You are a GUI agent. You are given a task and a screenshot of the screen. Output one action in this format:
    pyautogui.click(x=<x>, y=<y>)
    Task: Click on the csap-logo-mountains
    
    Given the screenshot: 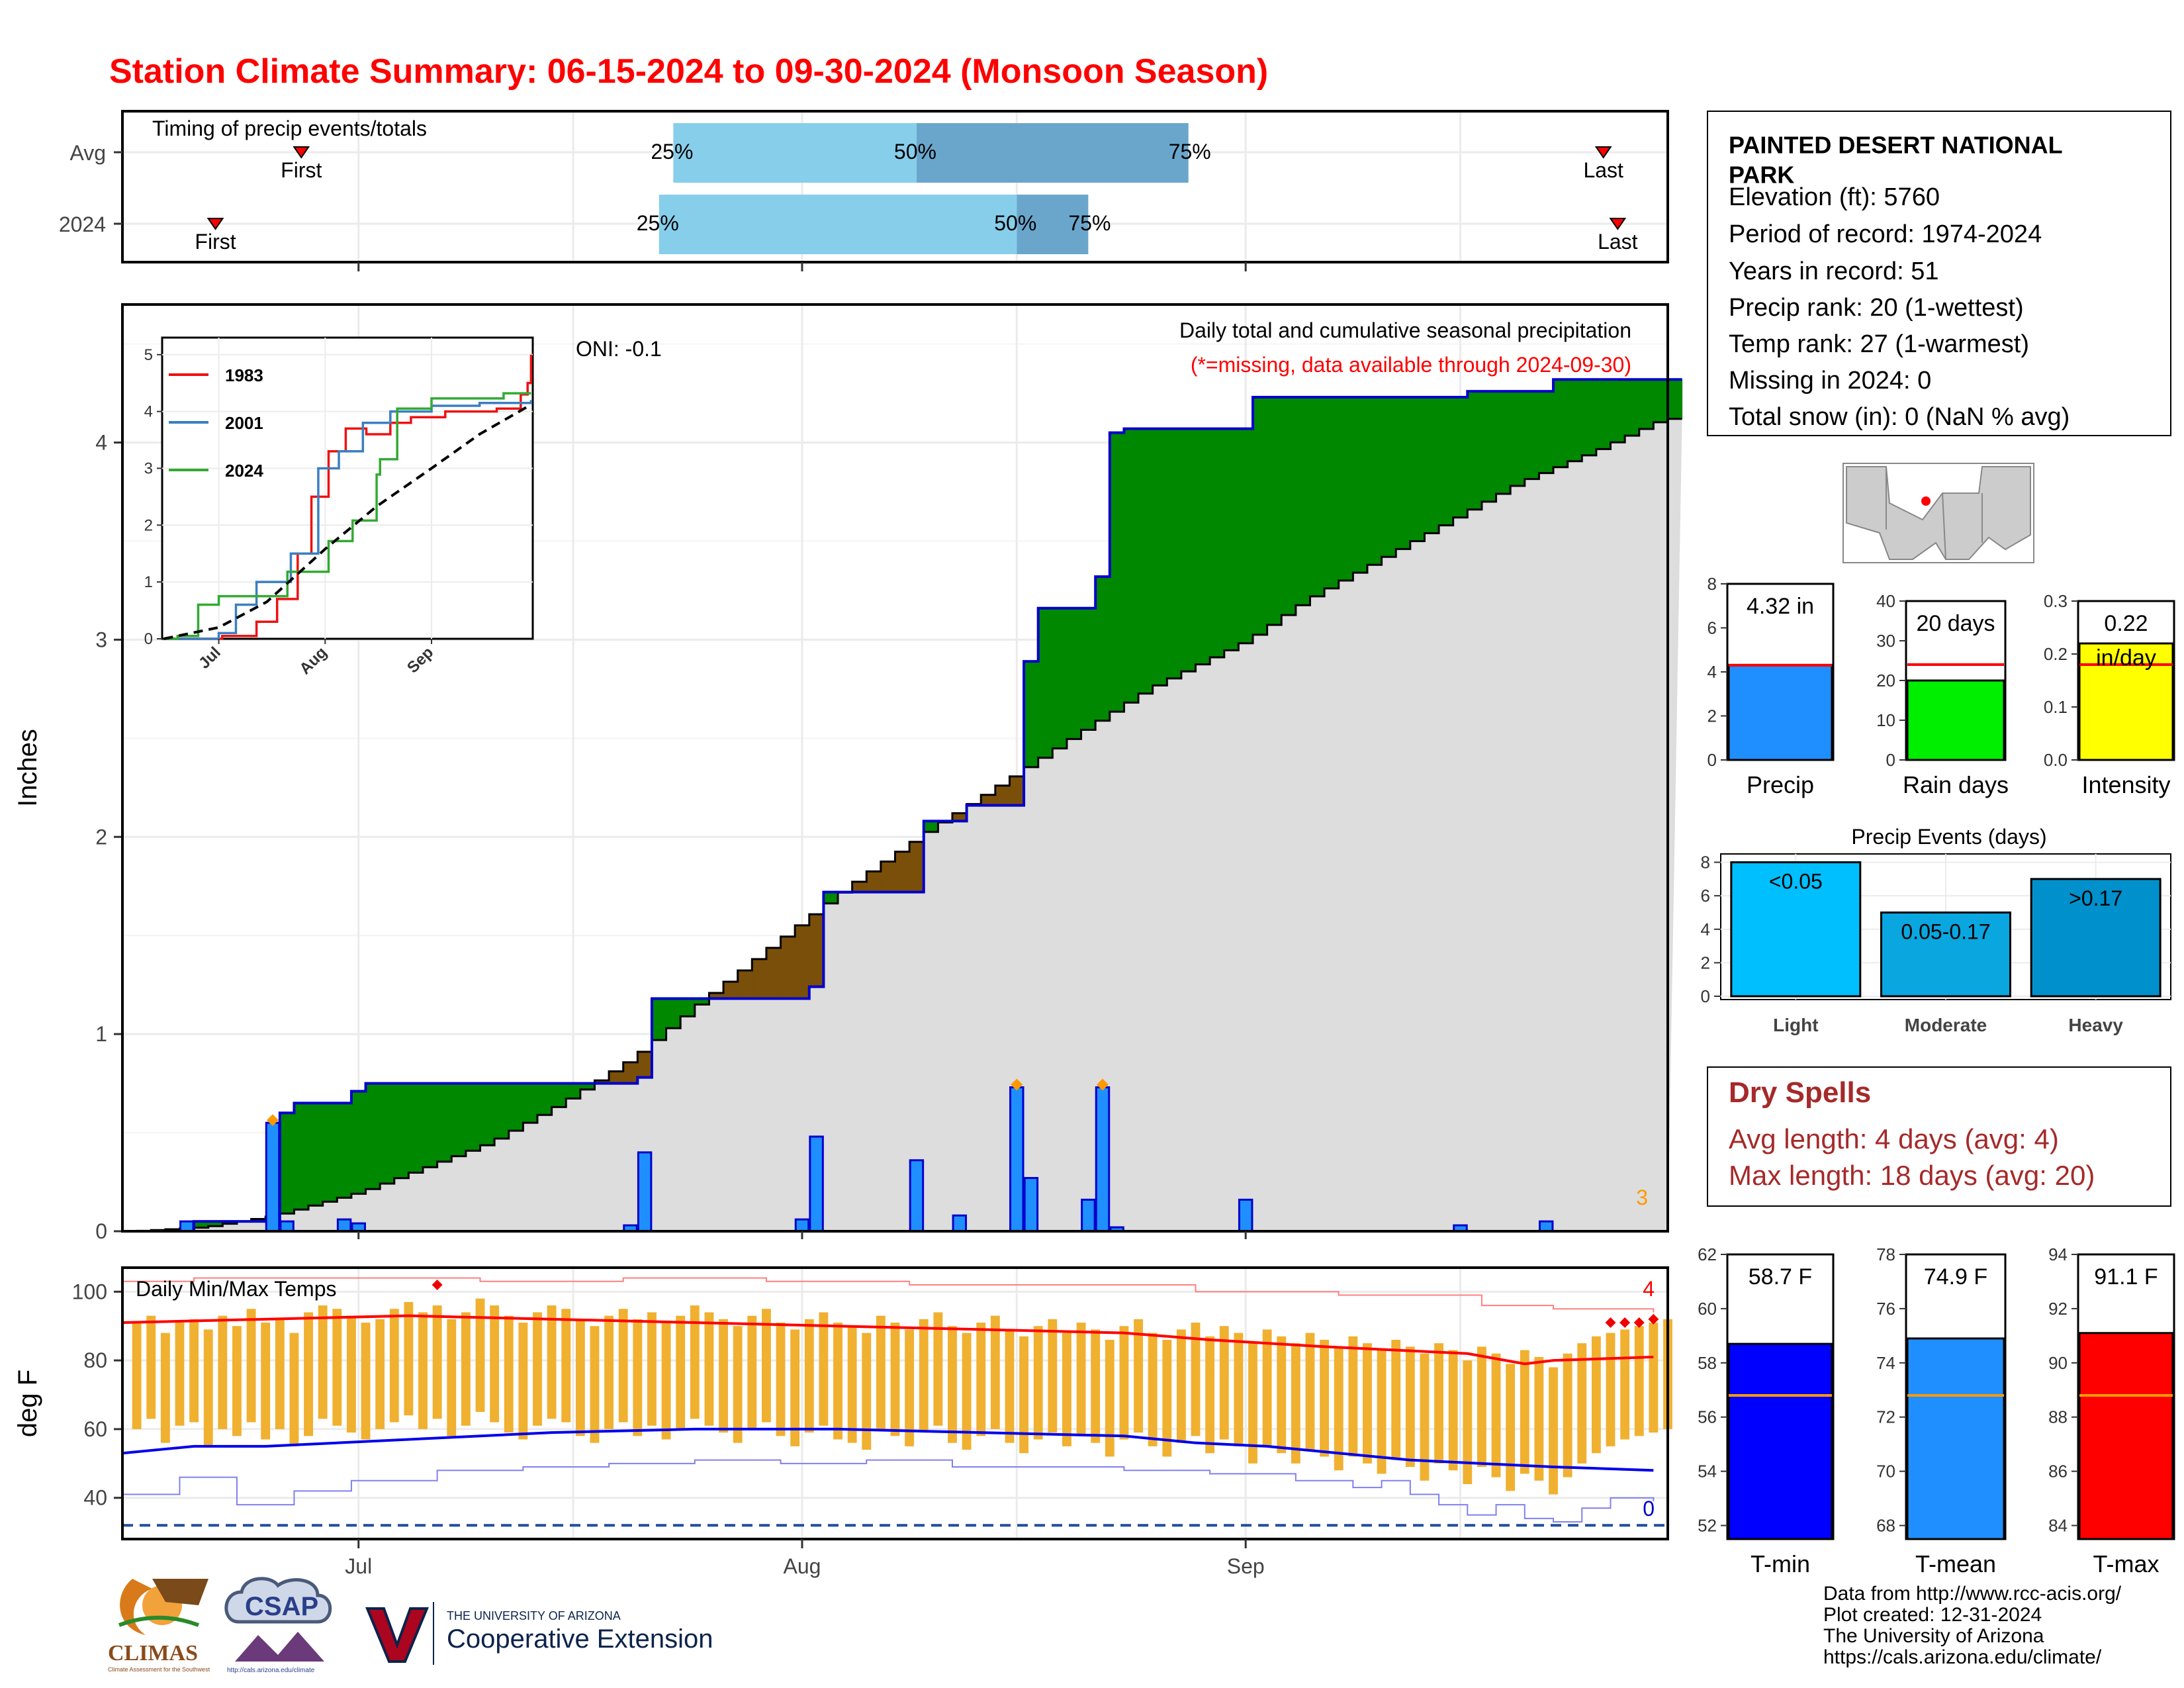 What is the action you would take?
    pyautogui.click(x=279, y=1647)
    